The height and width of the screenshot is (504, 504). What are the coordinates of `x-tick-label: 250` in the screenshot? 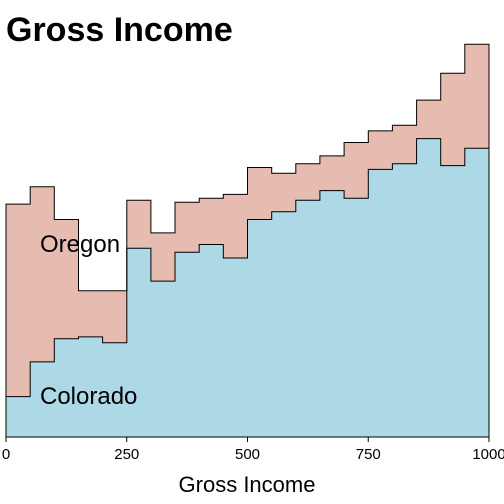 It's located at (126, 454).